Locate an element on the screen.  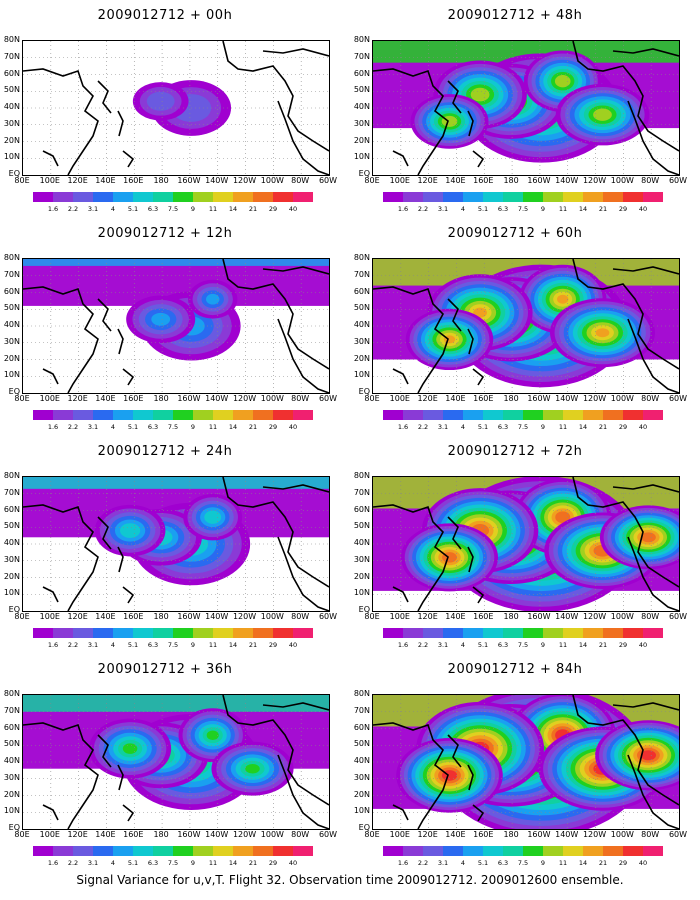
x-tick-label: 80W is located at coordinates (650, 834).